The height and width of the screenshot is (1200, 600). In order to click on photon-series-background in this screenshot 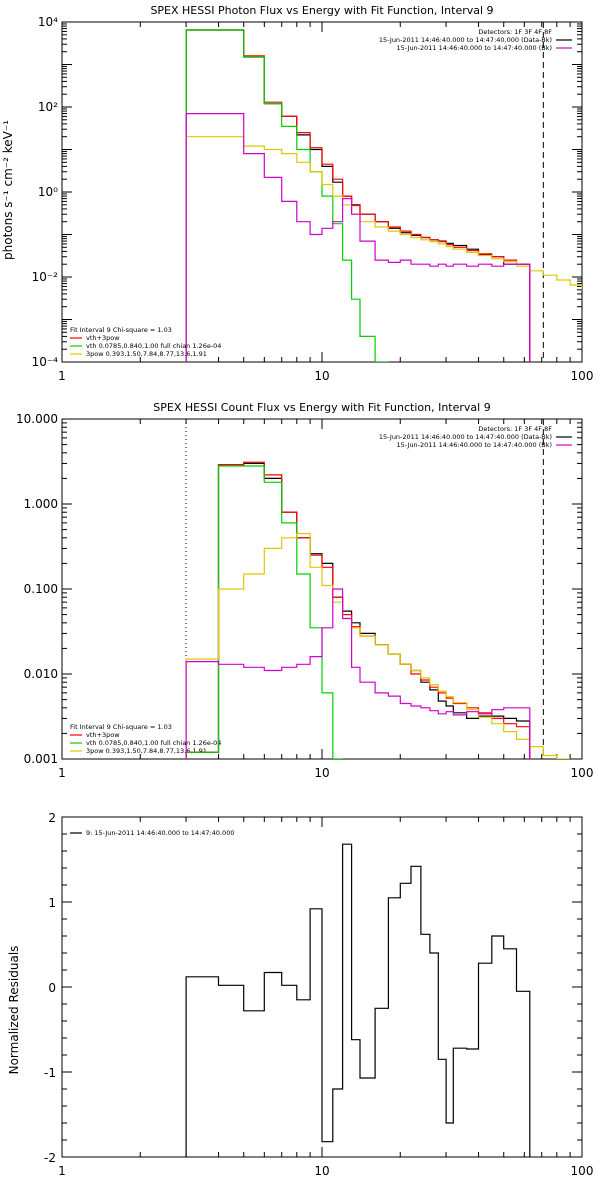, I will do `click(358, 237)`.